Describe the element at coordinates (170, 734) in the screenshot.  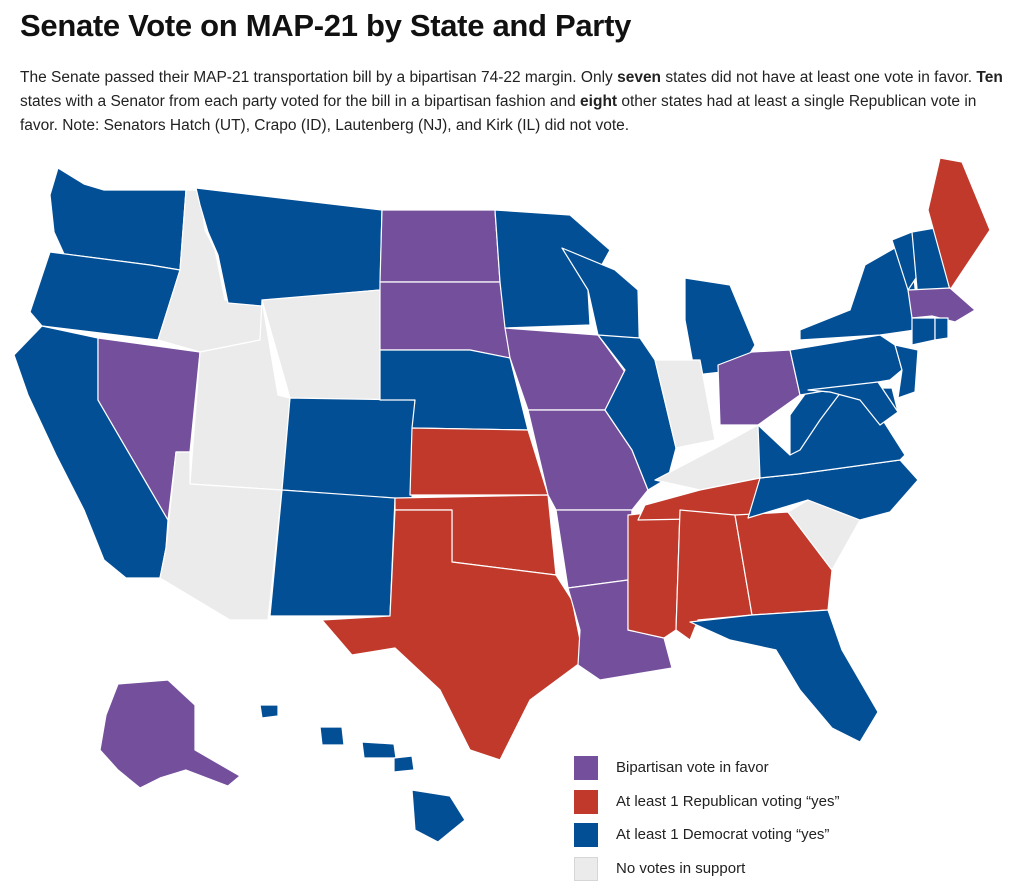
I see `state-ak` at that location.